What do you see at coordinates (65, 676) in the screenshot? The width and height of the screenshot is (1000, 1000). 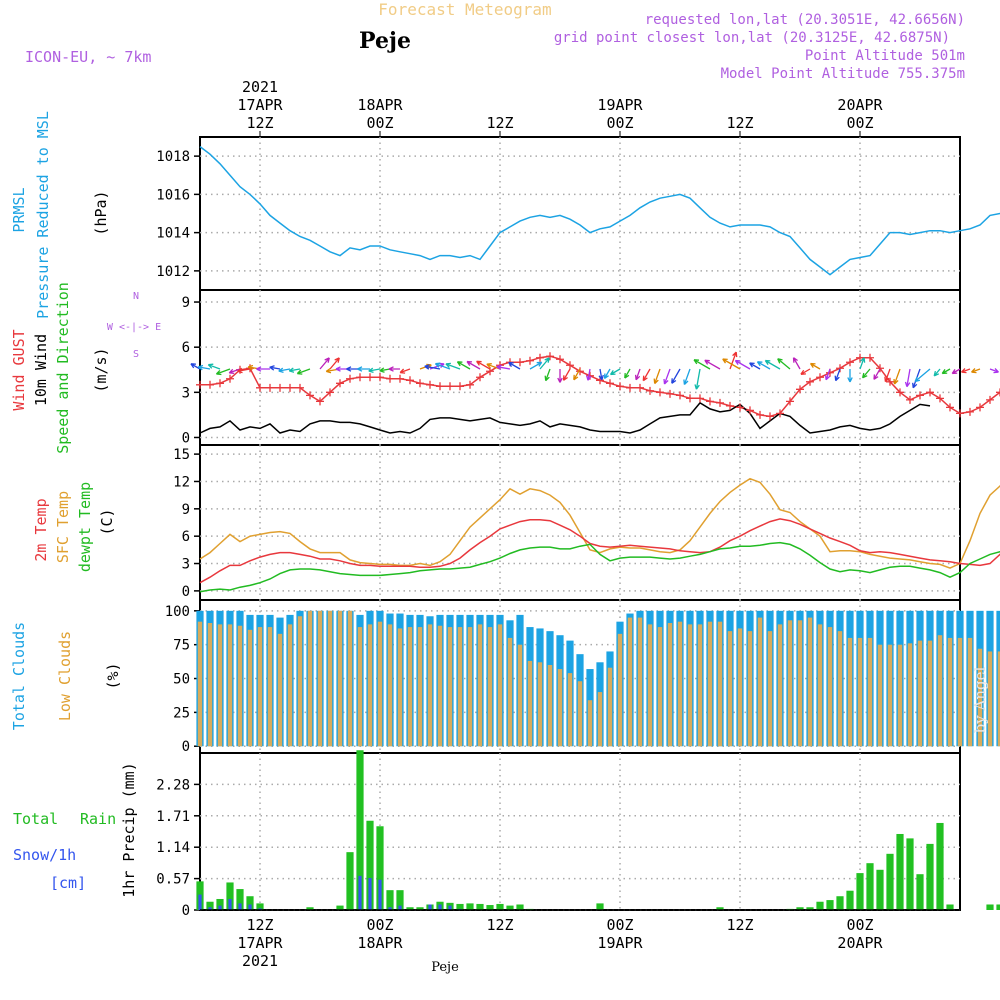 I see `cloud-label-low: Low Clouds` at bounding box center [65, 676].